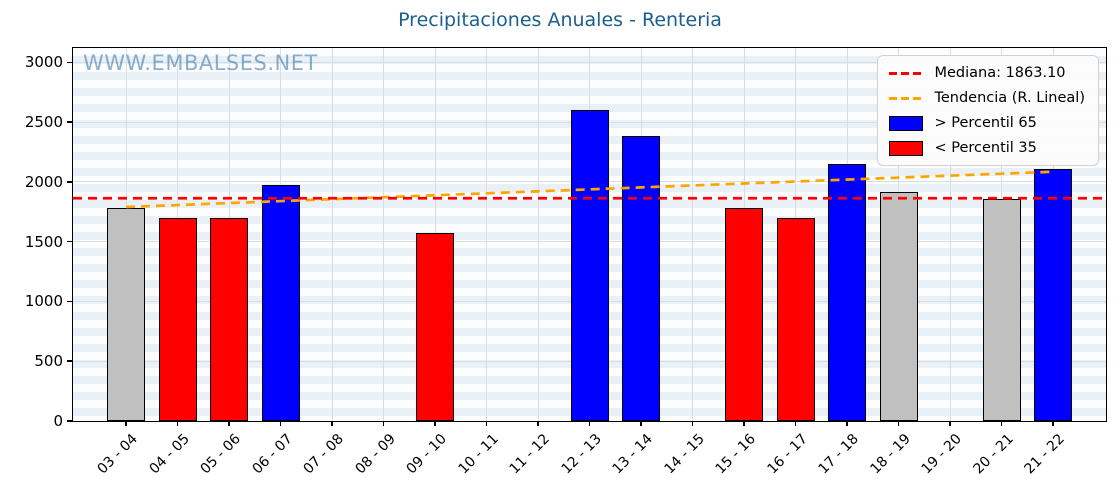  Describe the element at coordinates (942, 454) in the screenshot. I see `x-tick-label: 19 - 20` at that location.